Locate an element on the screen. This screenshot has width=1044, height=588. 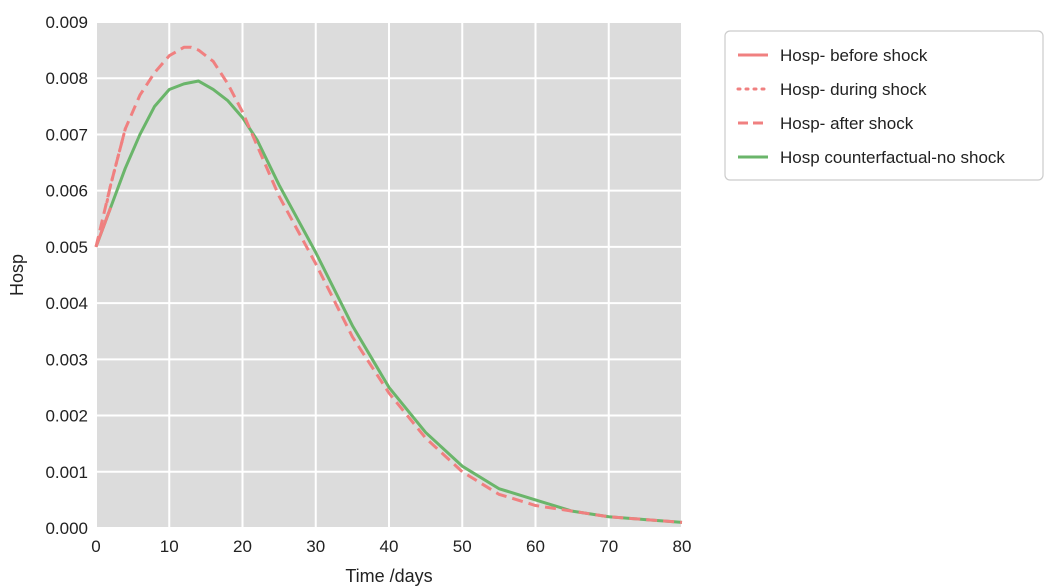
x-tick-label: 10 is located at coordinates (169, 546).